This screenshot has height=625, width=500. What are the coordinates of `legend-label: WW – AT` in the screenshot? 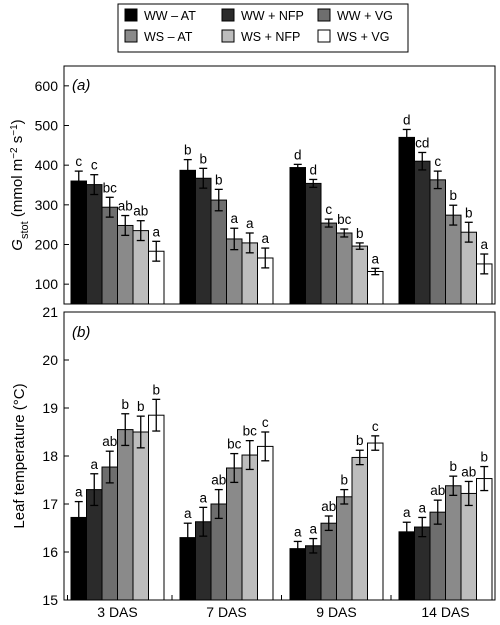 It's located at (170, 16).